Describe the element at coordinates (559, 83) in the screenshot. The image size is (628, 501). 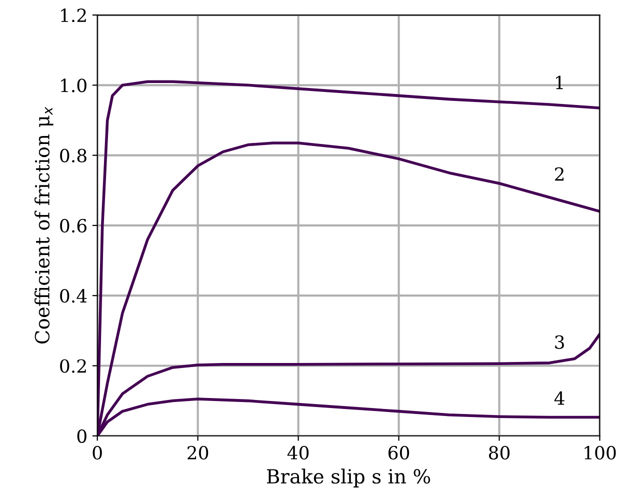
I see `series-label: 1` at that location.